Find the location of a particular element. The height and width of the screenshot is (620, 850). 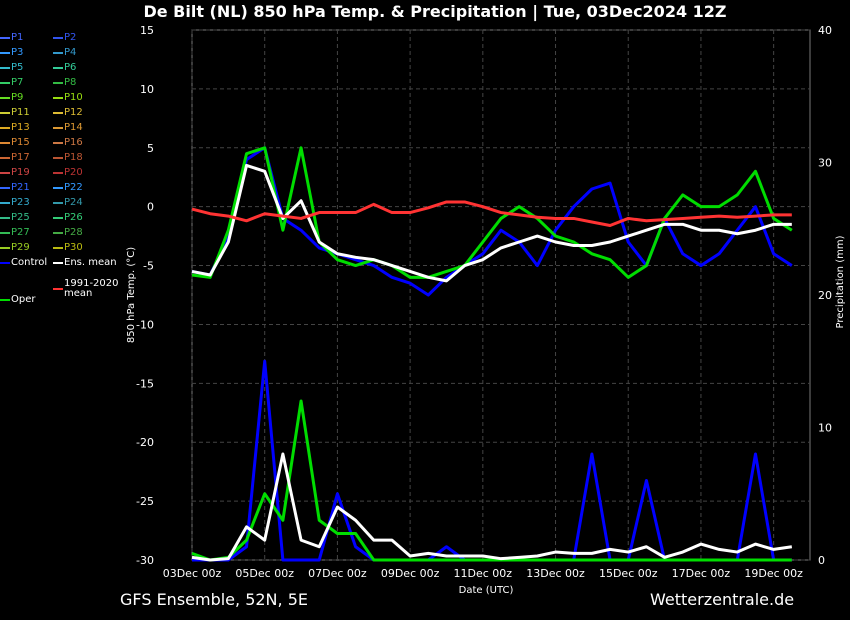

legend-item: P2 is located at coordinates (64, 38).